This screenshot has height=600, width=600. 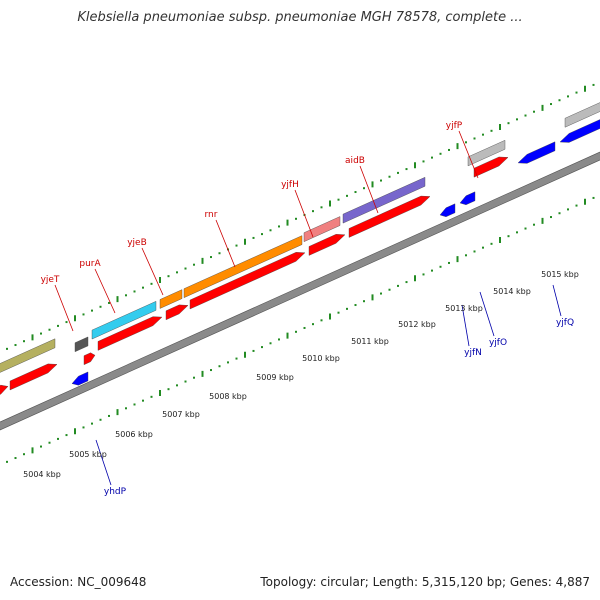 I want to click on forward-gene-label: rnr, so click(x=211, y=215).